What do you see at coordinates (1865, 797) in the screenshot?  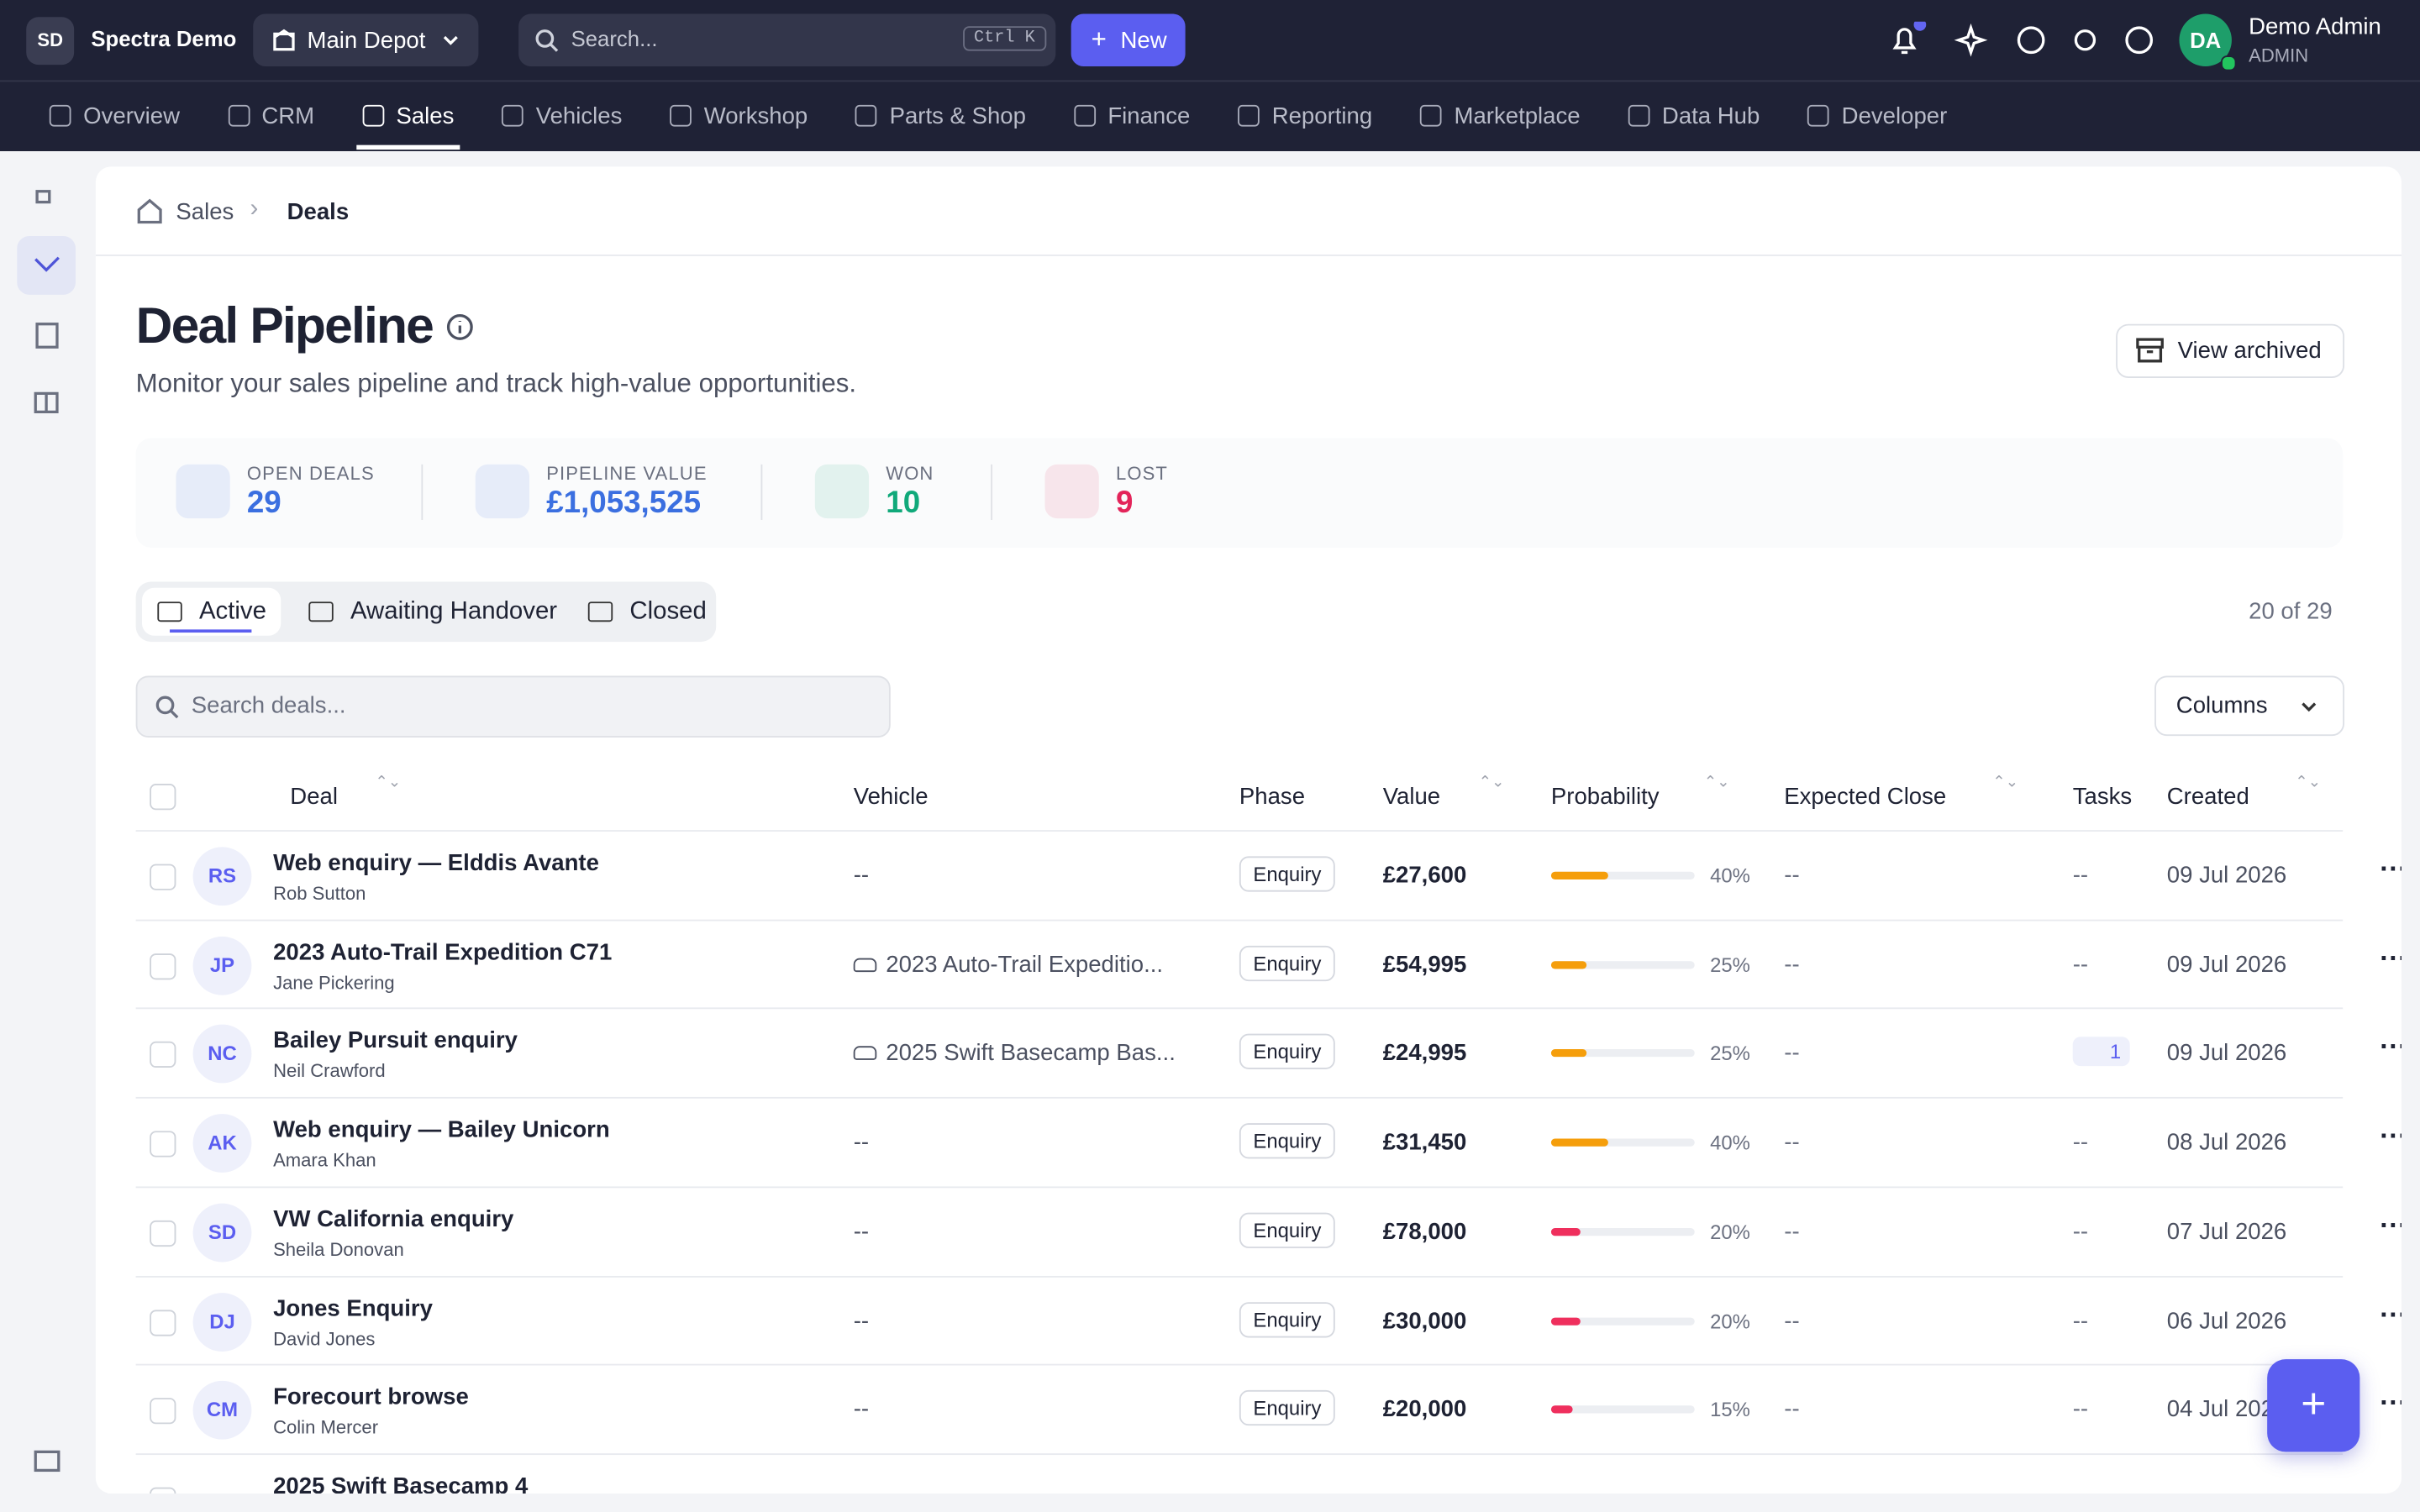 I see `column-header: Expected Close` at bounding box center [1865, 797].